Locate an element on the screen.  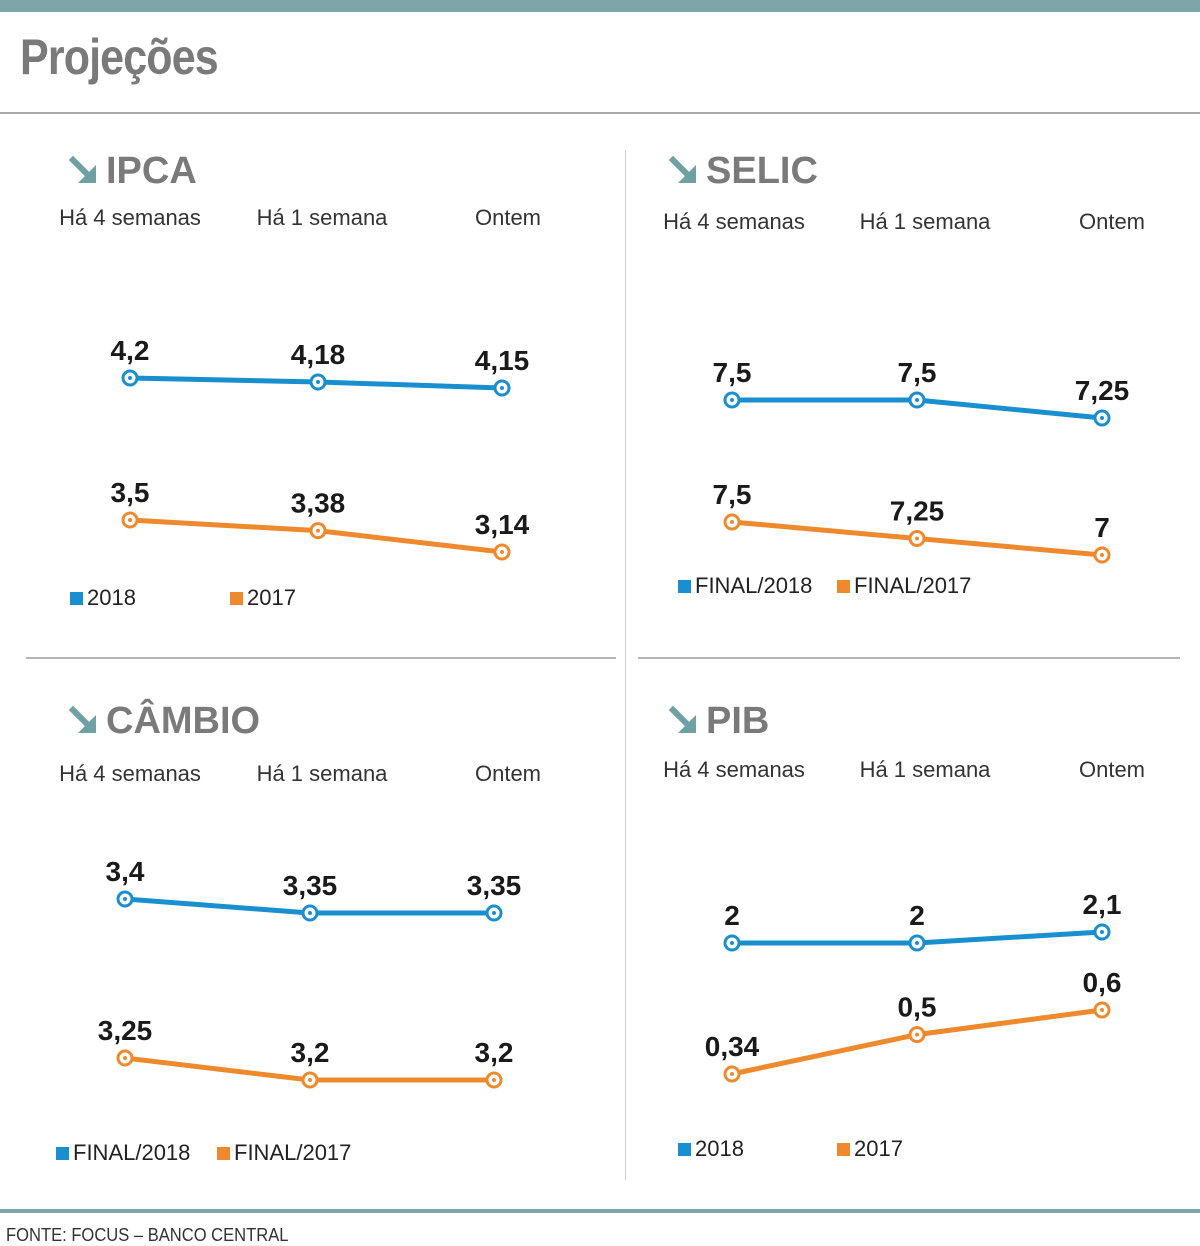
data-label: 3,4 is located at coordinates (125, 871).